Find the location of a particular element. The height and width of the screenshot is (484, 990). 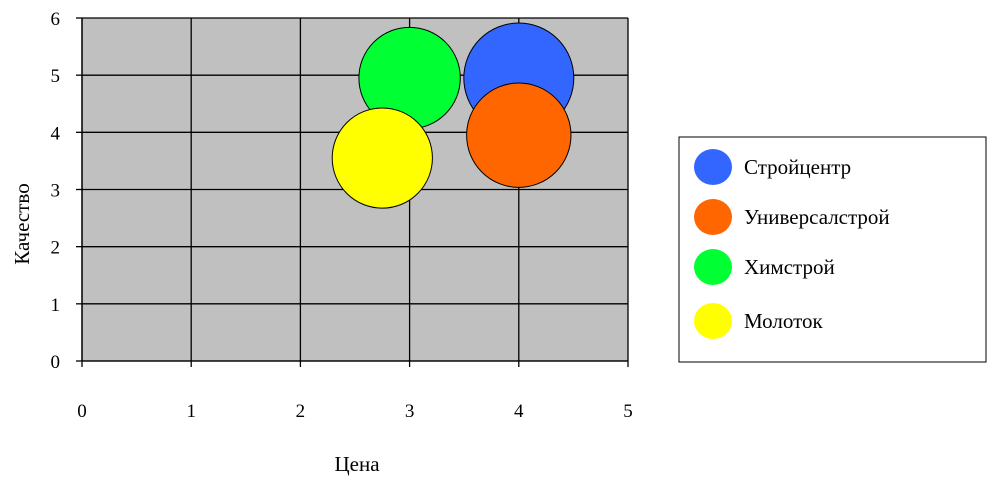

y-tick-label: 2 is located at coordinates (56, 248).